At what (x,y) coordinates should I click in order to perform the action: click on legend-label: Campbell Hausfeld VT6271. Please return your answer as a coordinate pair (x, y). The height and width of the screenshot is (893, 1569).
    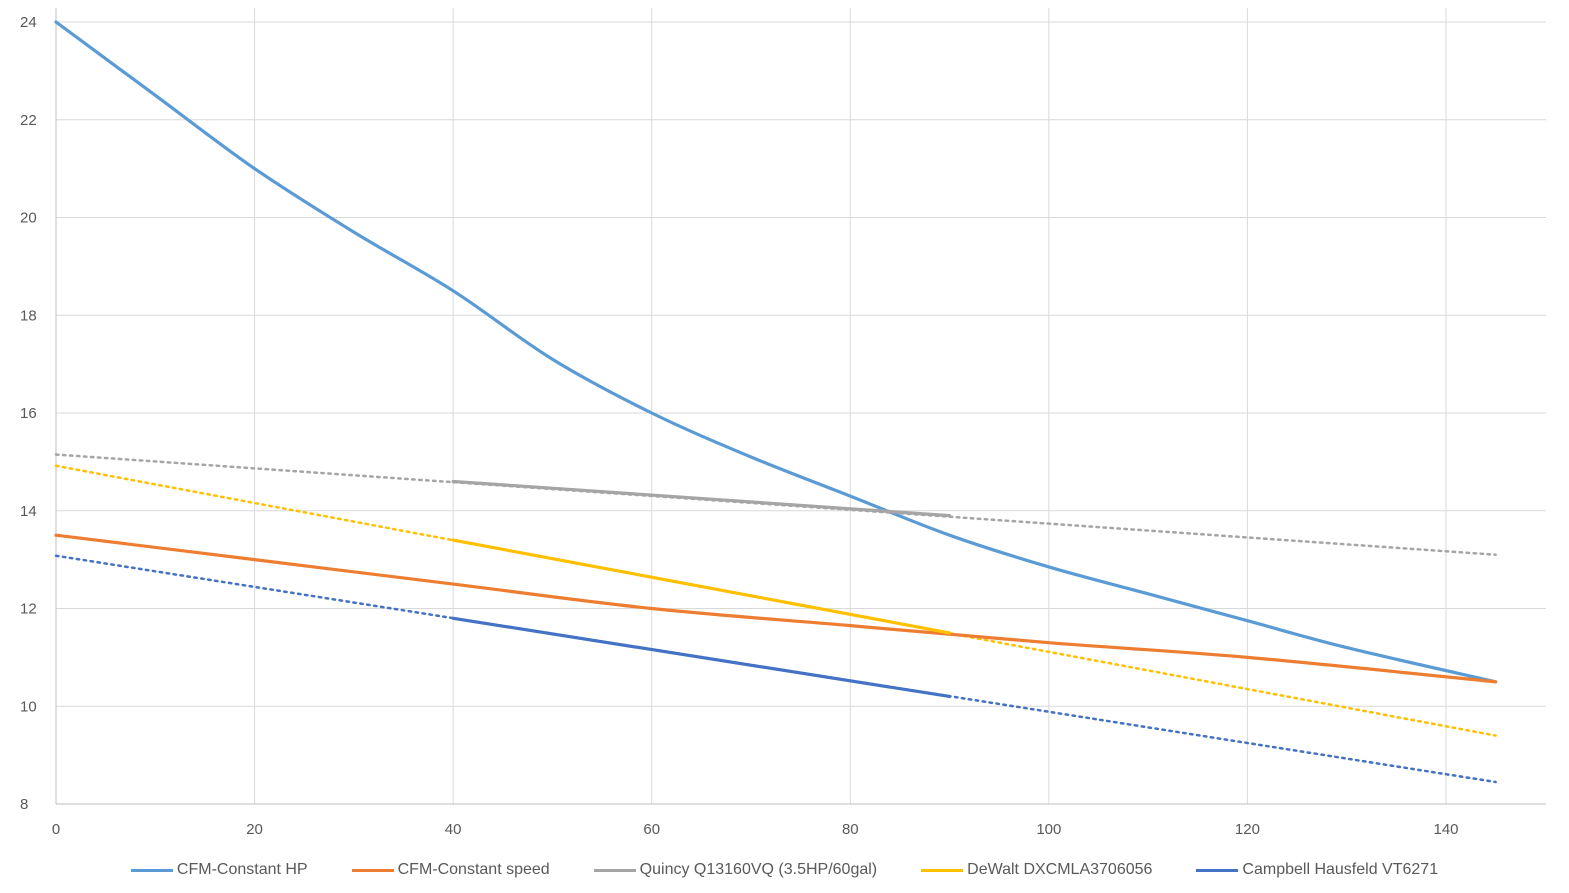
    Looking at the image, I should click on (1340, 869).